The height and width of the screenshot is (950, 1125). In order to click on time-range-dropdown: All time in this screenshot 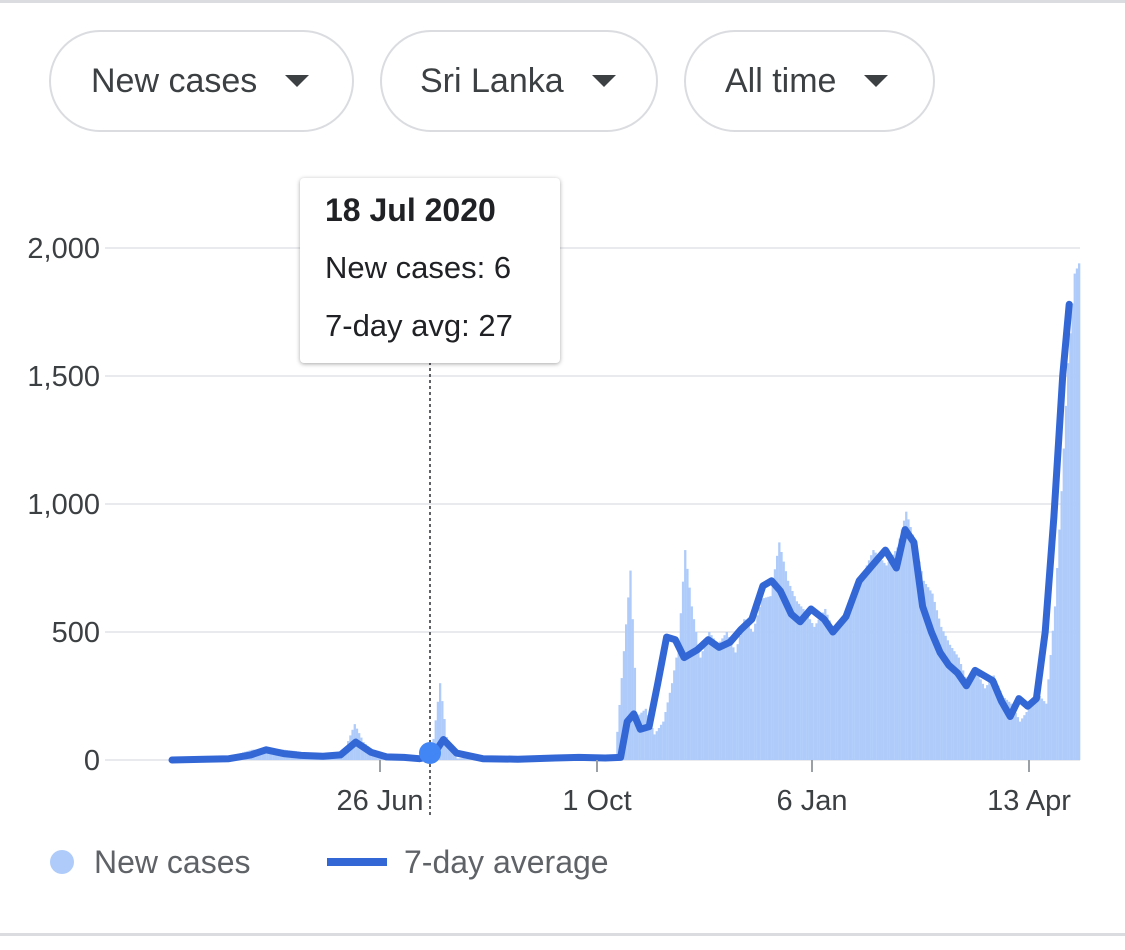, I will do `click(809, 81)`.